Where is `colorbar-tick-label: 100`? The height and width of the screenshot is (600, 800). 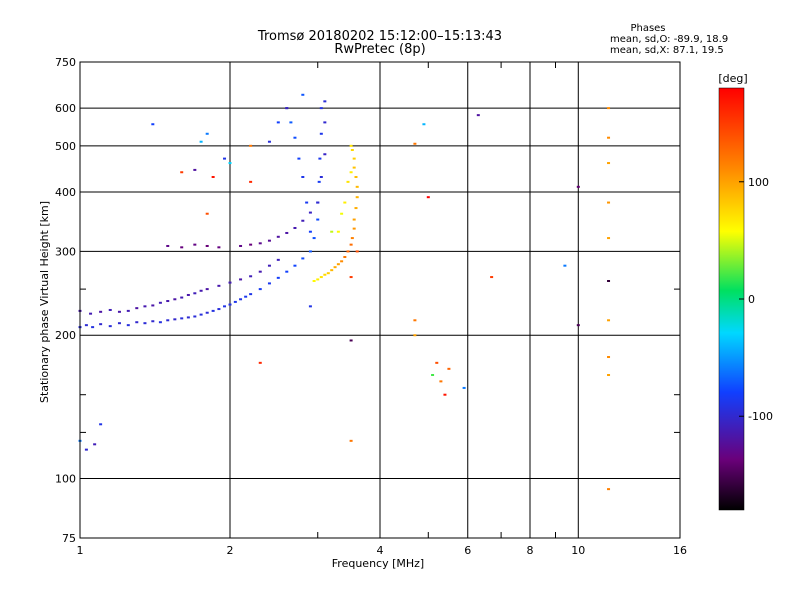 colorbar-tick-label: 100 is located at coordinates (758, 182).